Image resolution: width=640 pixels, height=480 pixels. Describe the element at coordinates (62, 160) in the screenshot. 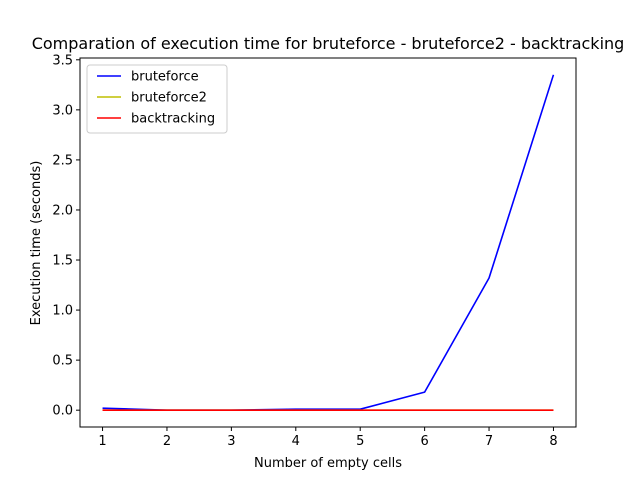

I see `y-tick-label: 2.5` at that location.